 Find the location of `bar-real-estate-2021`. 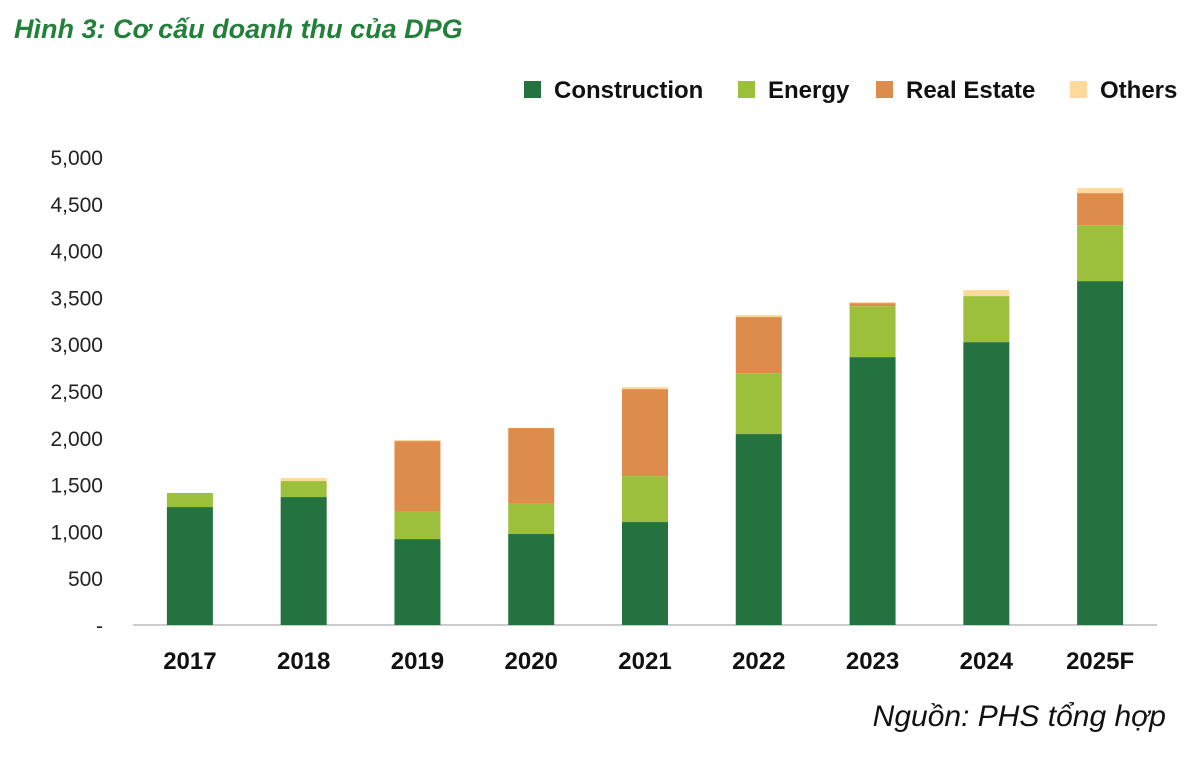

bar-real-estate-2021 is located at coordinates (645, 433).